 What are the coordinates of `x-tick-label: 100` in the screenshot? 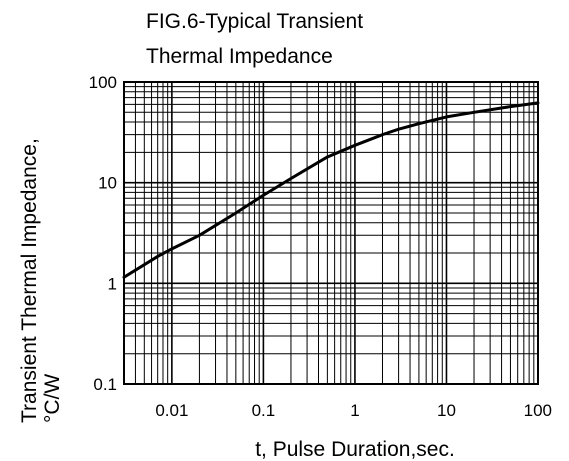 It's located at (538, 410).